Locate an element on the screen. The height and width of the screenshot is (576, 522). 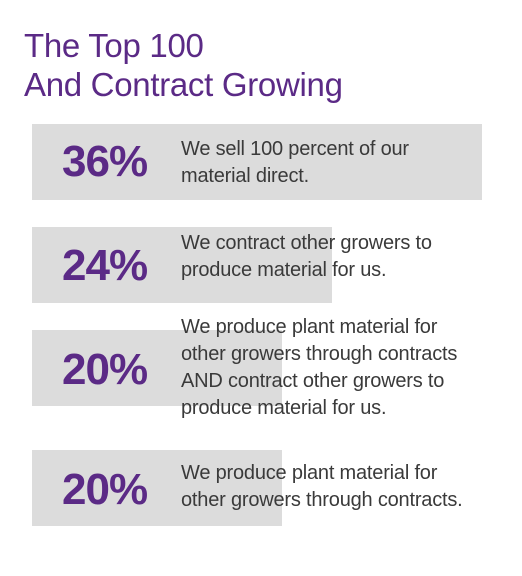
bar-contract-others is located at coordinates (182, 265).